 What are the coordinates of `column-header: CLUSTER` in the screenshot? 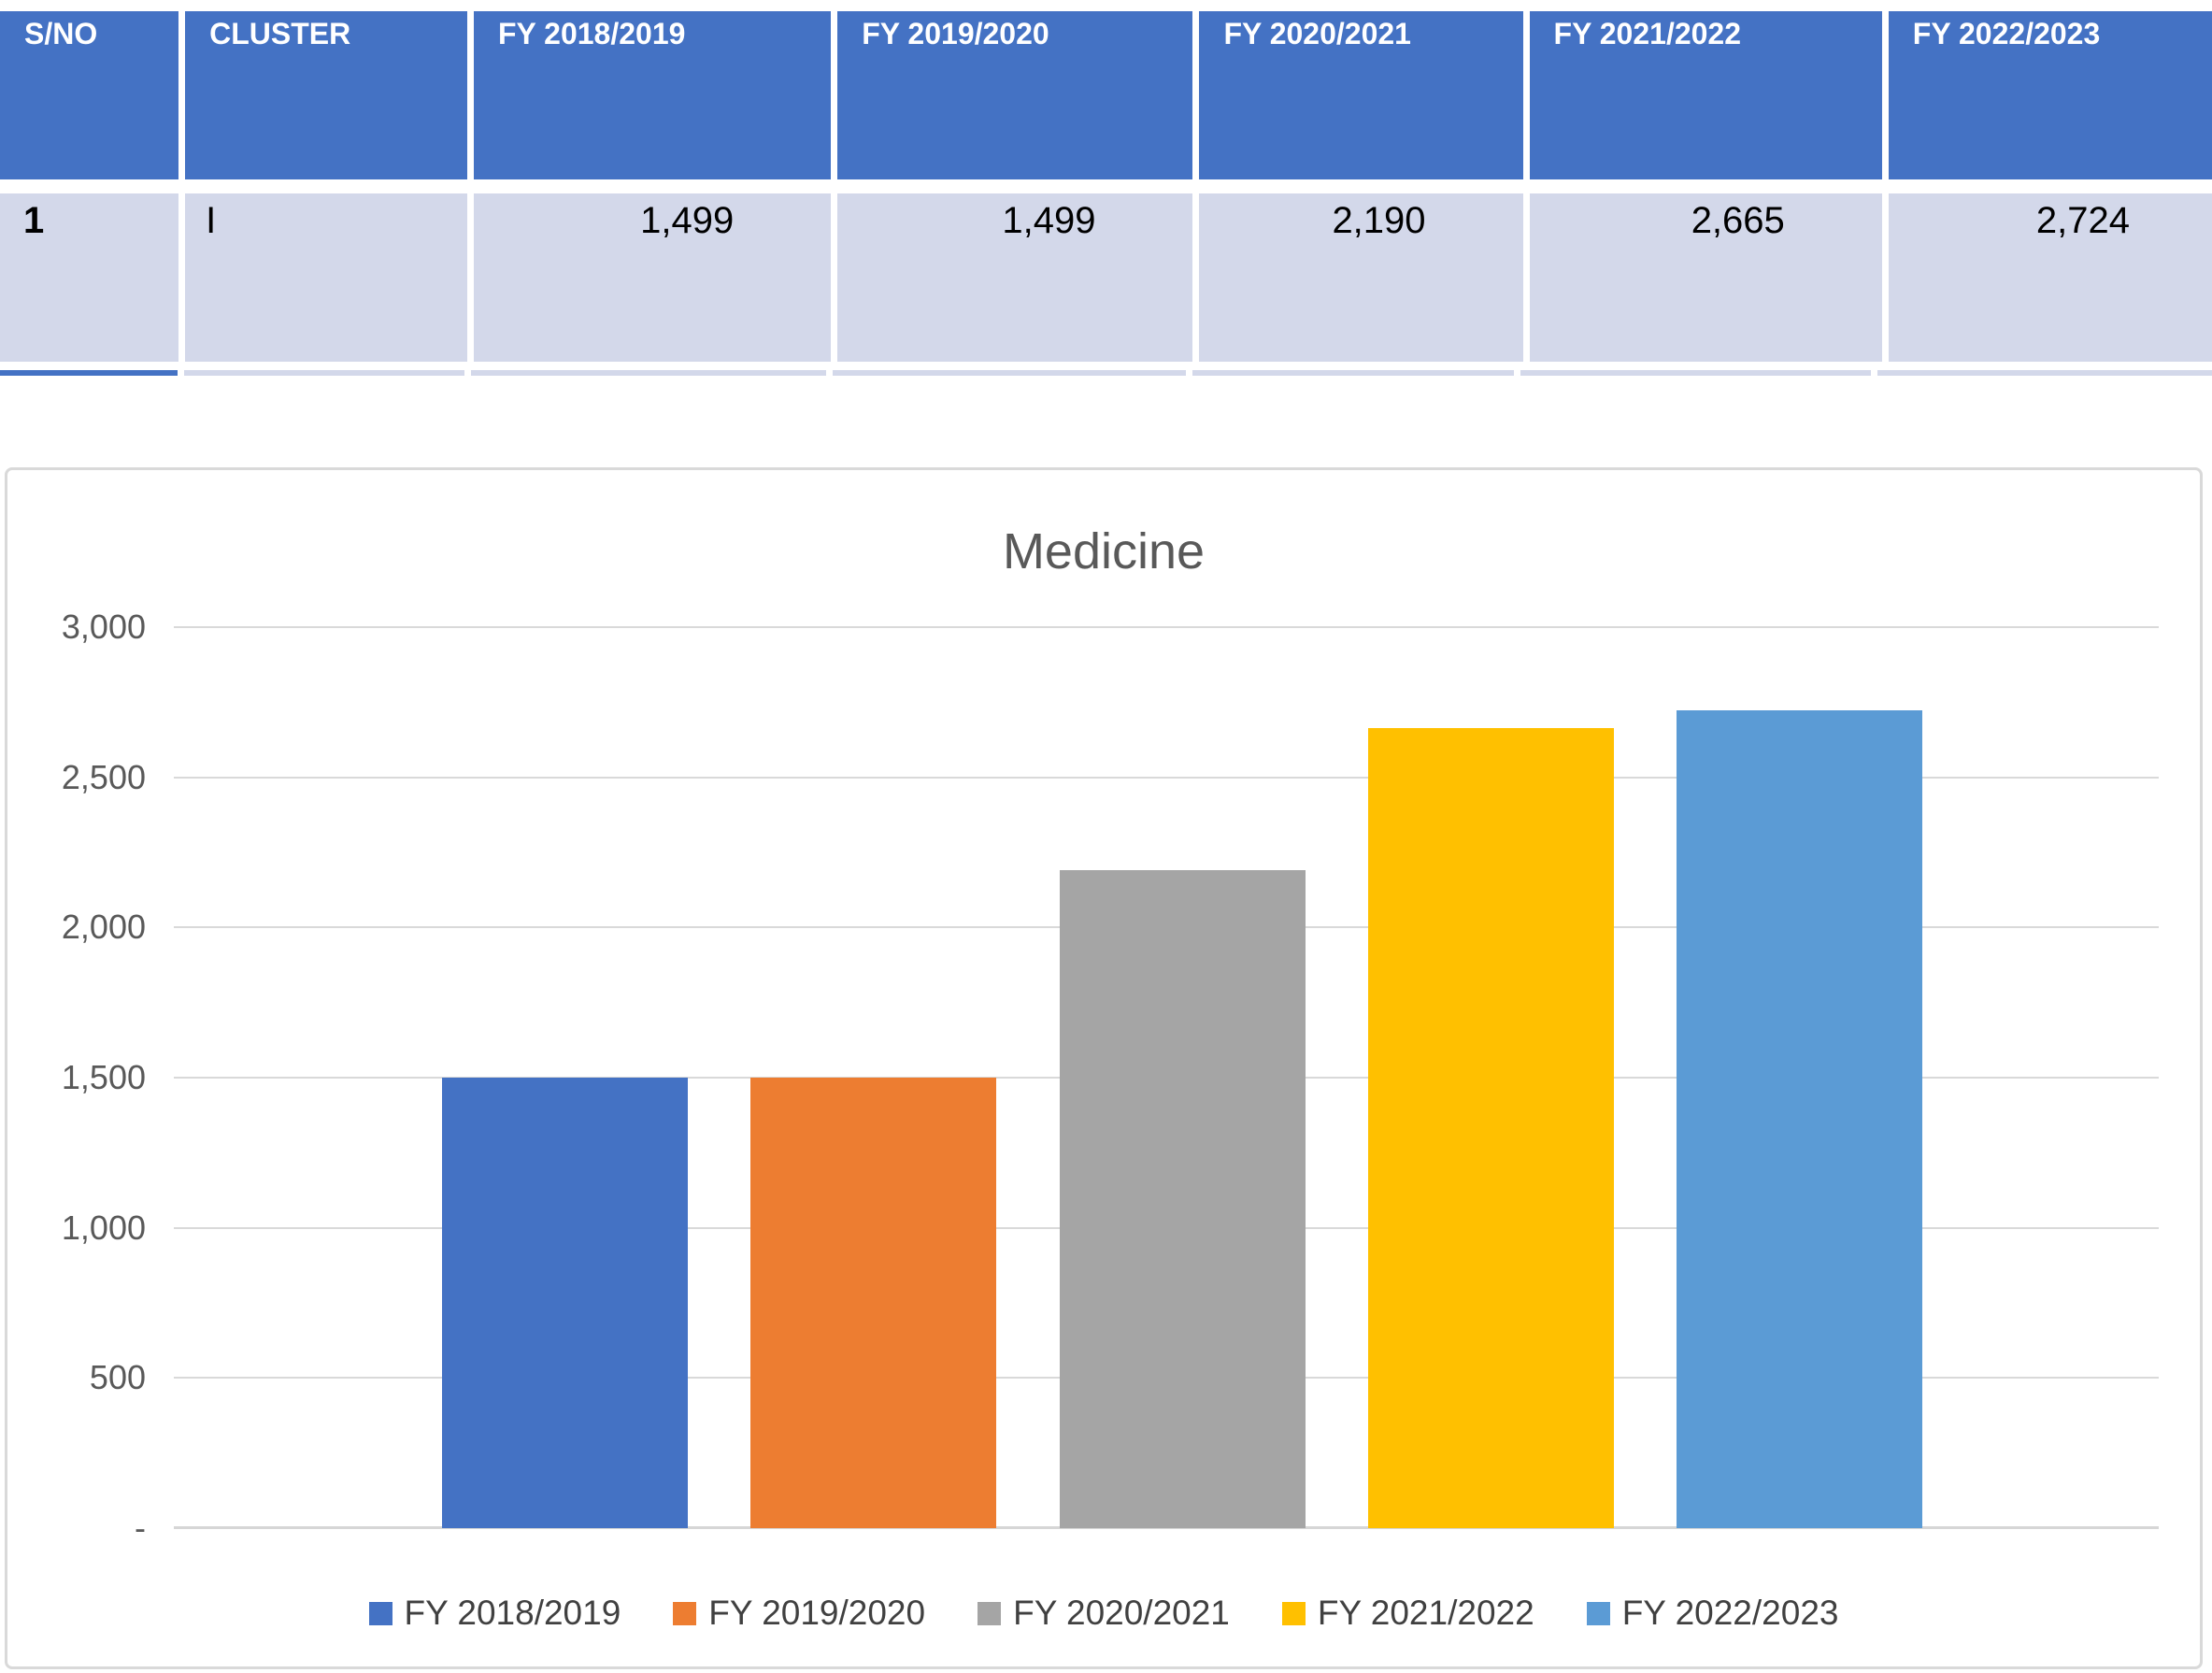 It's located at (326, 95).